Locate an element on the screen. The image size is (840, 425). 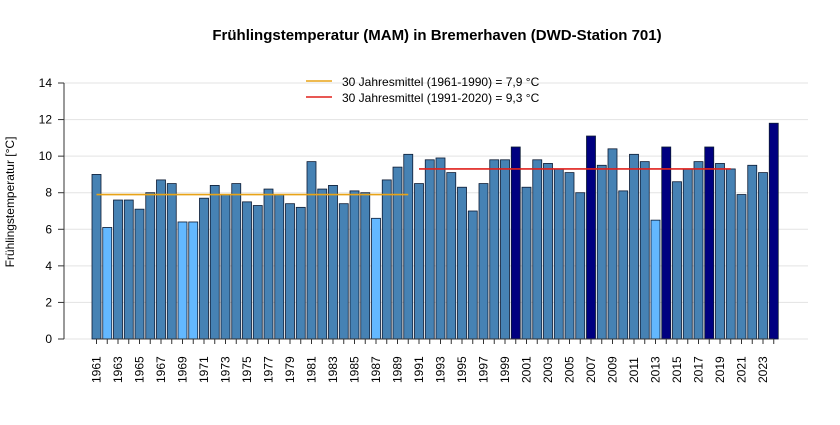
x-tick-label: 1971 is located at coordinates (204, 369).